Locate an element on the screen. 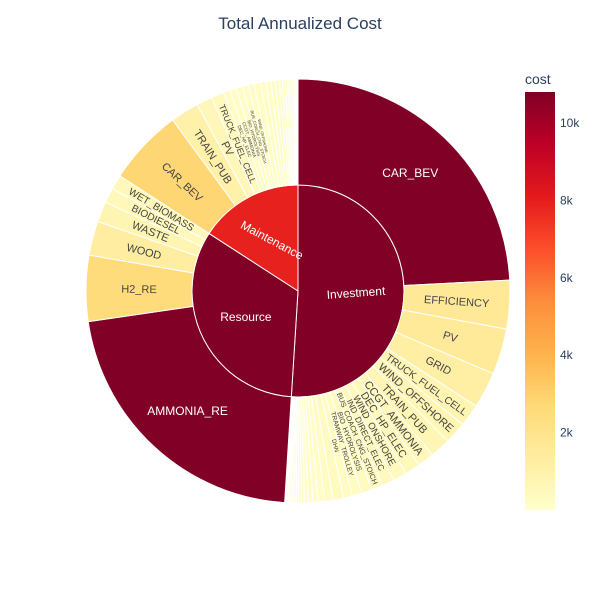  sector-label-investment-pv: PV is located at coordinates (450, 337).